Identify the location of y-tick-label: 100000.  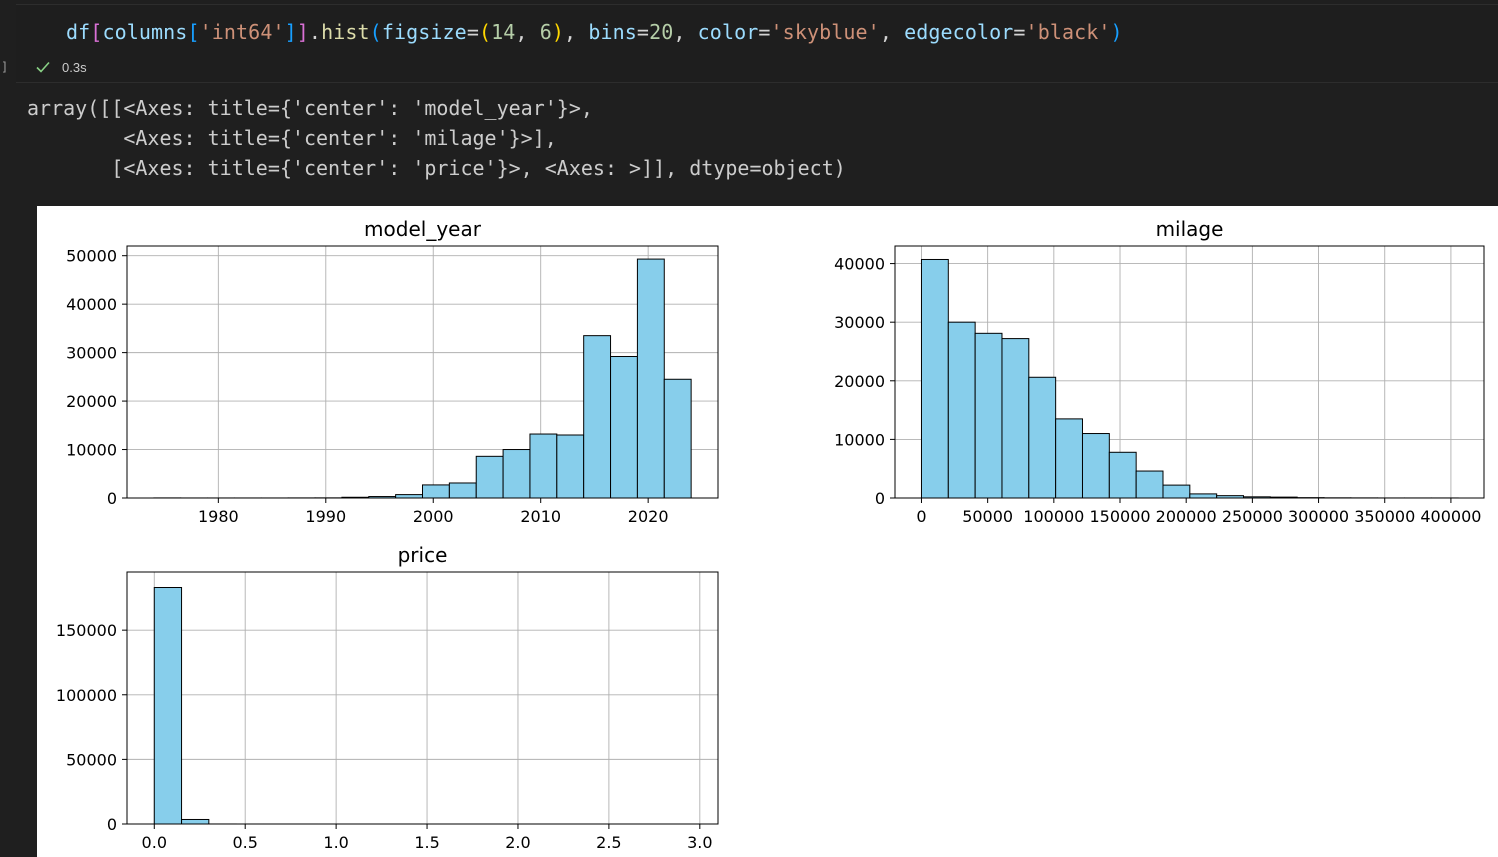
(86, 695).